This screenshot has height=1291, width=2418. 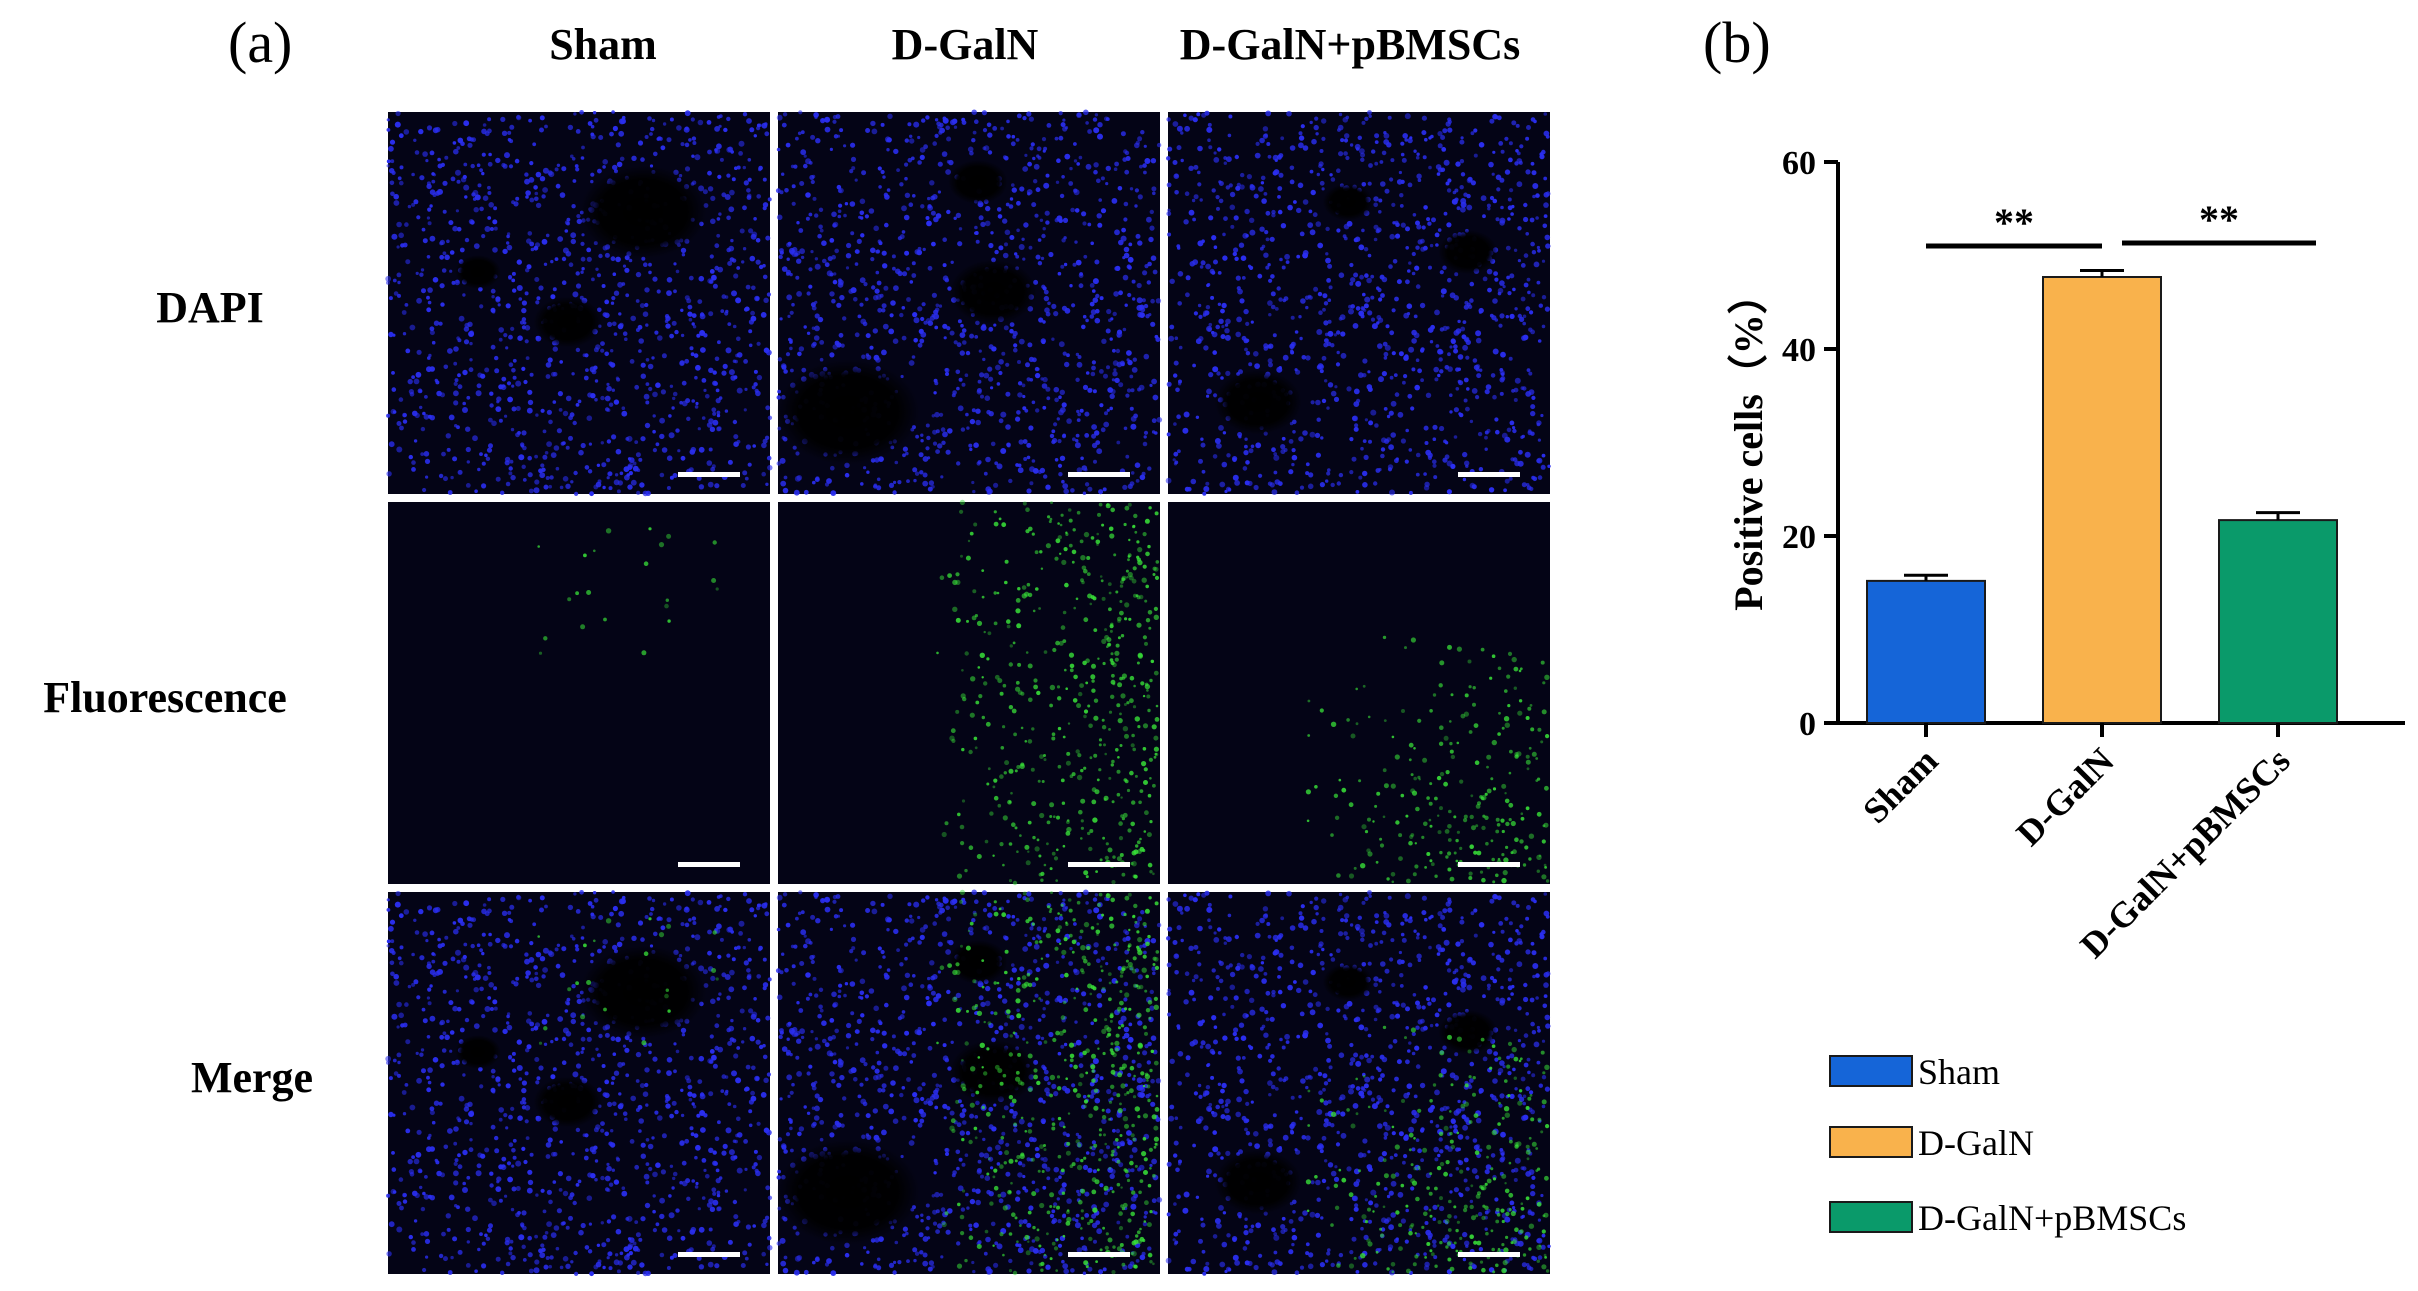 I want to click on y-tick-label: 20, so click(x=1799, y=537).